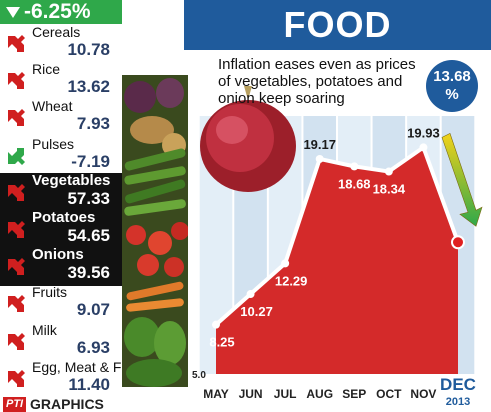 Image resolution: width=491 pixels, height=412 pixels. Describe the element at coordinates (93, 310) in the screenshot. I see `category-value: 9.07` at that location.